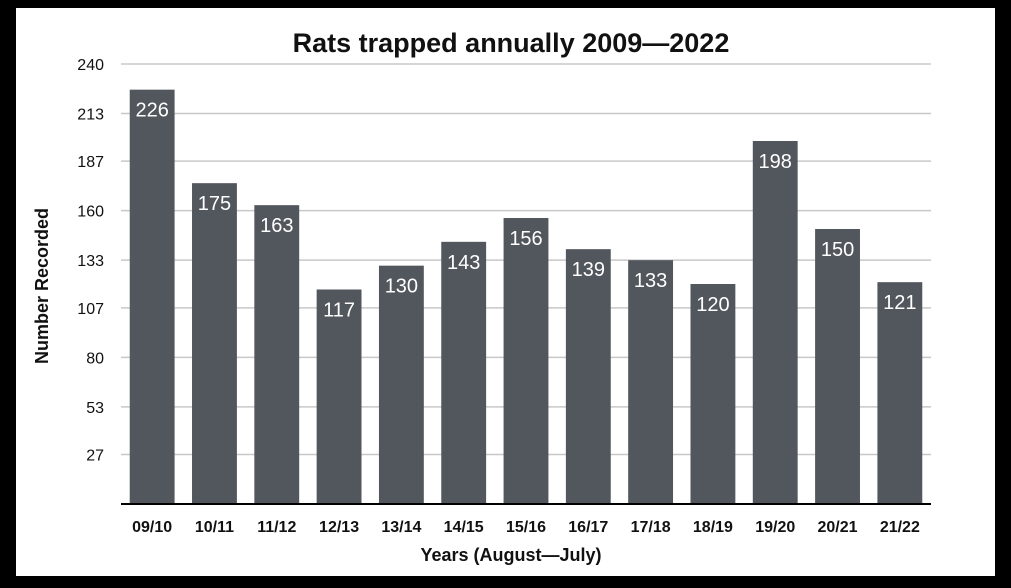 The width and height of the screenshot is (1011, 588). What do you see at coordinates (713, 527) in the screenshot?
I see `x-tick-label: 18/19` at bounding box center [713, 527].